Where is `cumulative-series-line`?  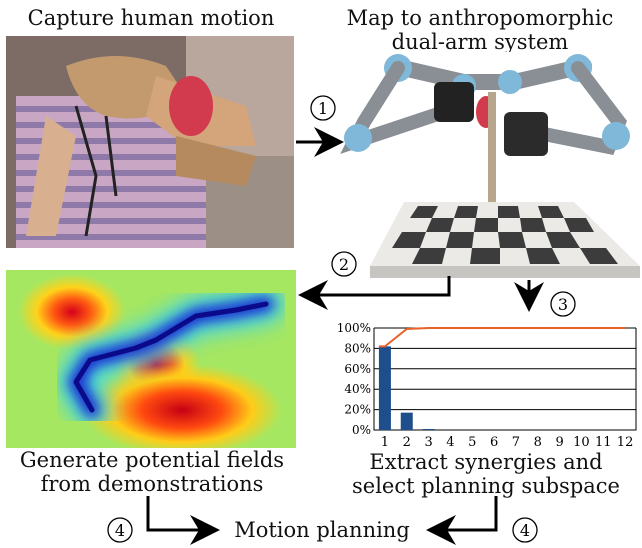 cumulative-series-line is located at coordinates (502, 337).